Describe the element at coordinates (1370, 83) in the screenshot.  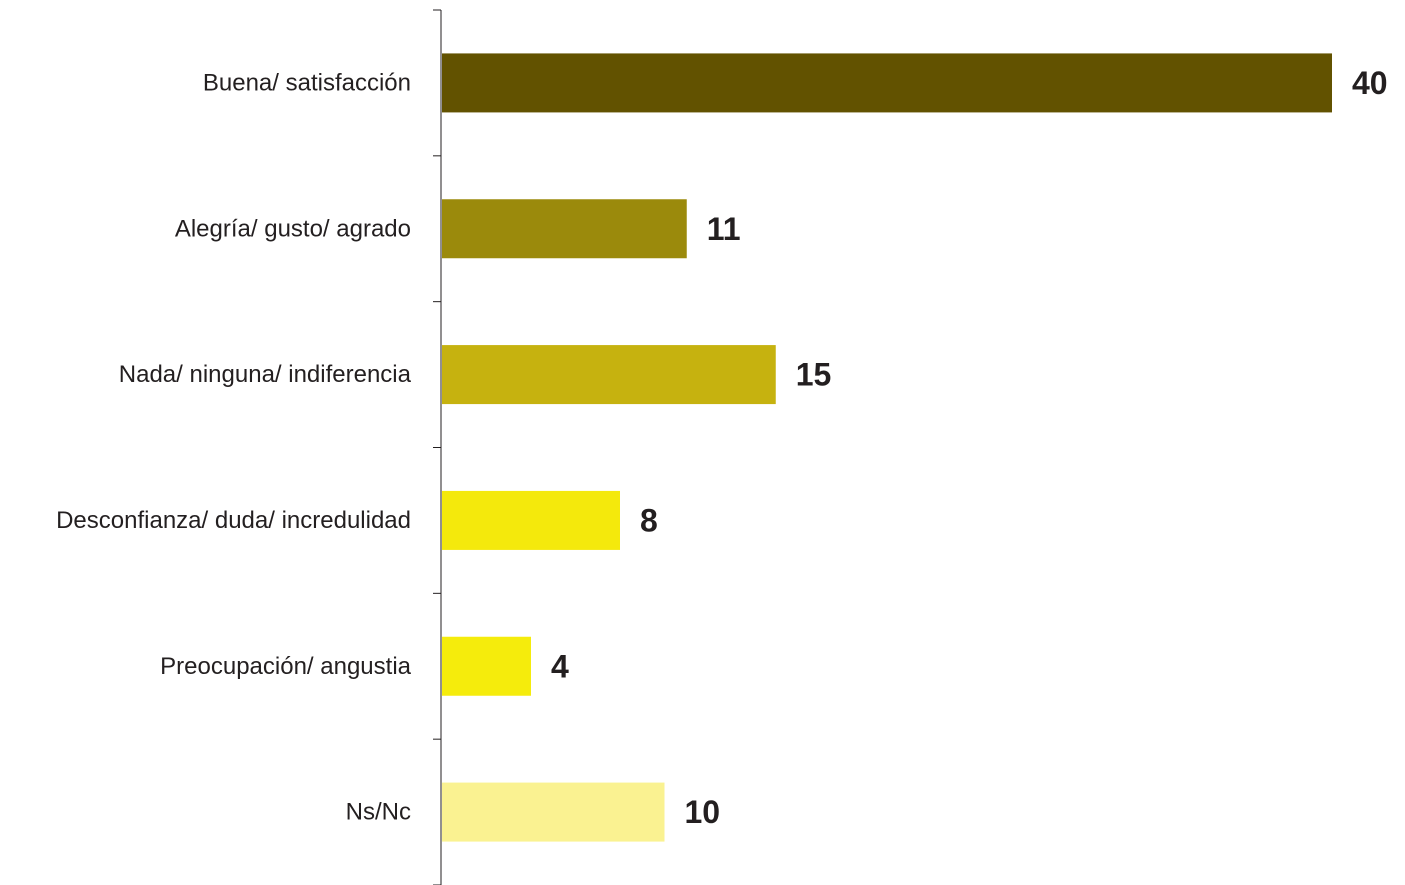
I see `value-label: 40` at that location.